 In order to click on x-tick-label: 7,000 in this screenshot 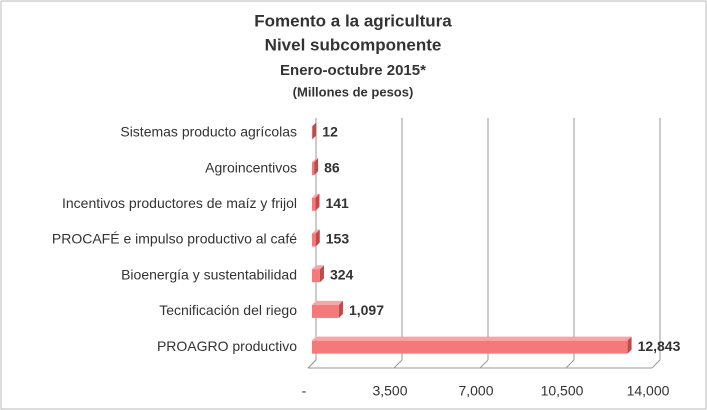, I will do `click(475, 391)`.